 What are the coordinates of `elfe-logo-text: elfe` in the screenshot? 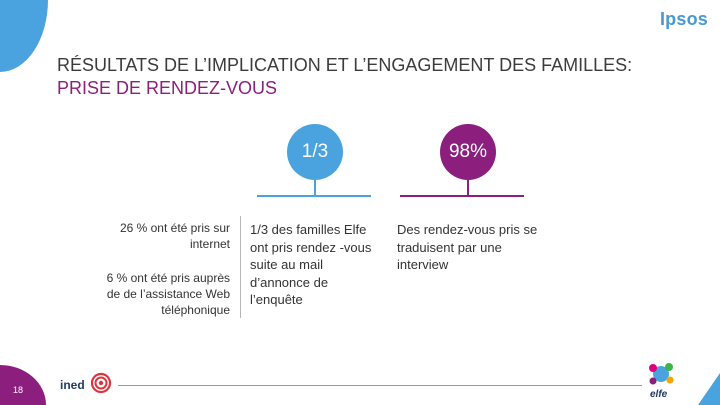 It's located at (659, 394).